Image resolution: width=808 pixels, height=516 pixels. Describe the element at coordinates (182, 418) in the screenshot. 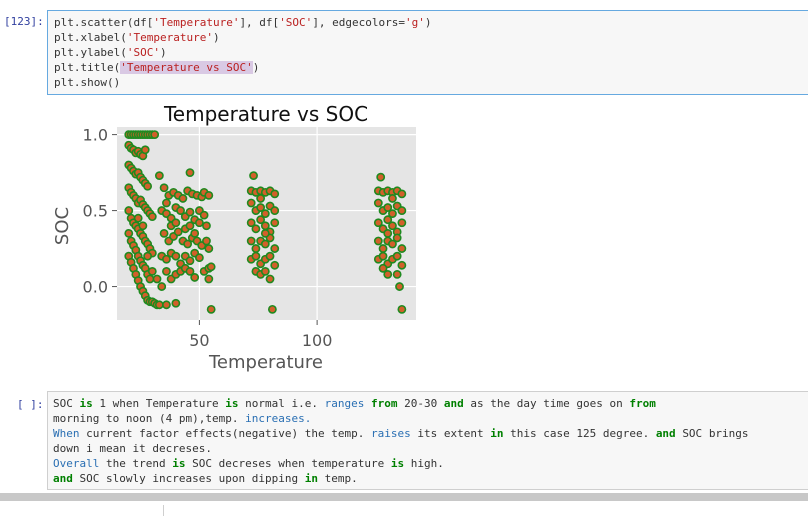

I see `md-line-2: morning to noon (4 pm),temp. increases.` at that location.